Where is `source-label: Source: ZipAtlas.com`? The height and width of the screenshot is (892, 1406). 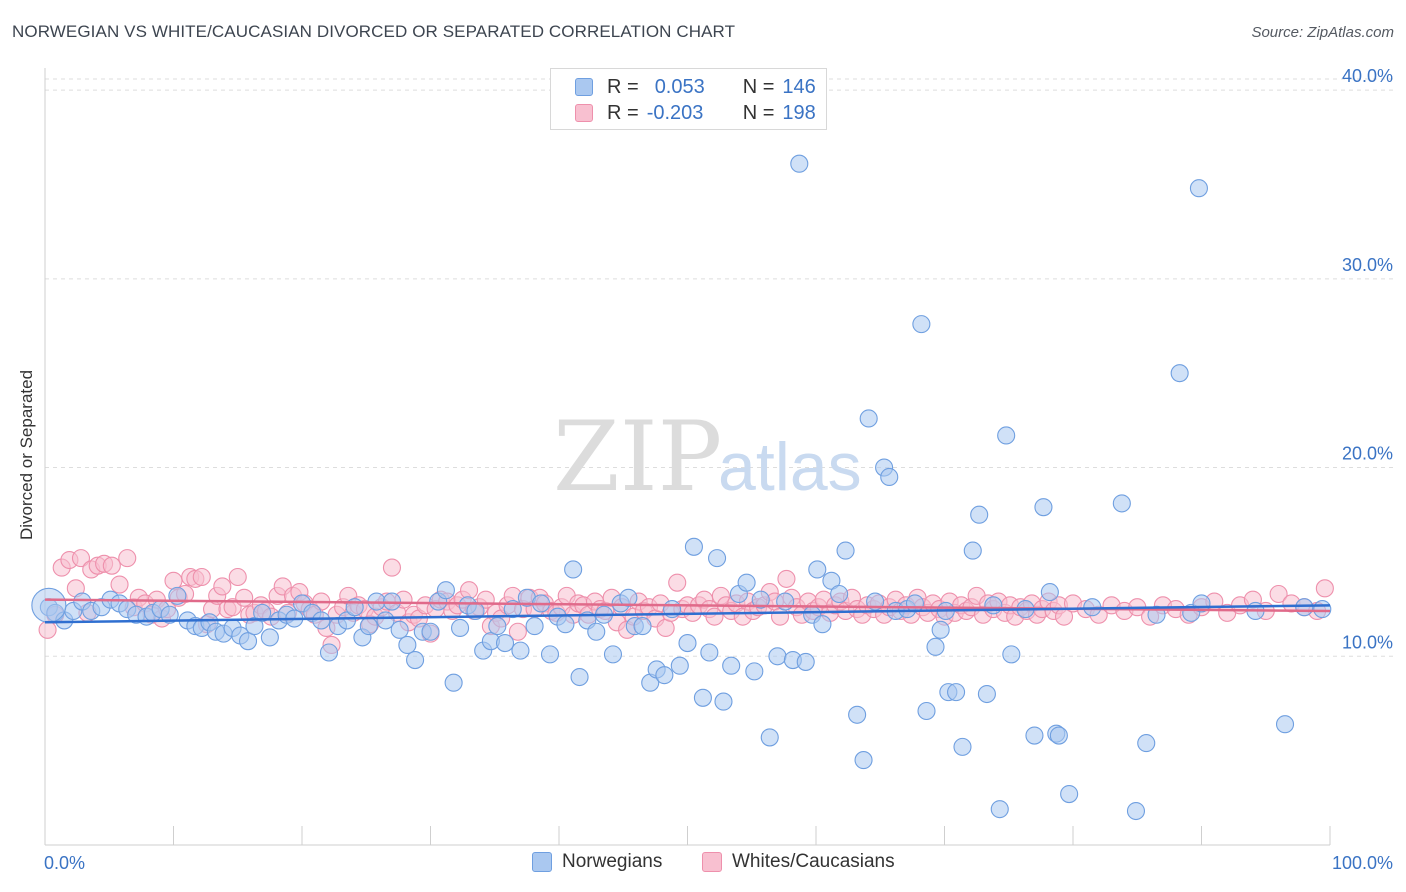 source-label: Source: ZipAtlas.com is located at coordinates (1322, 32).